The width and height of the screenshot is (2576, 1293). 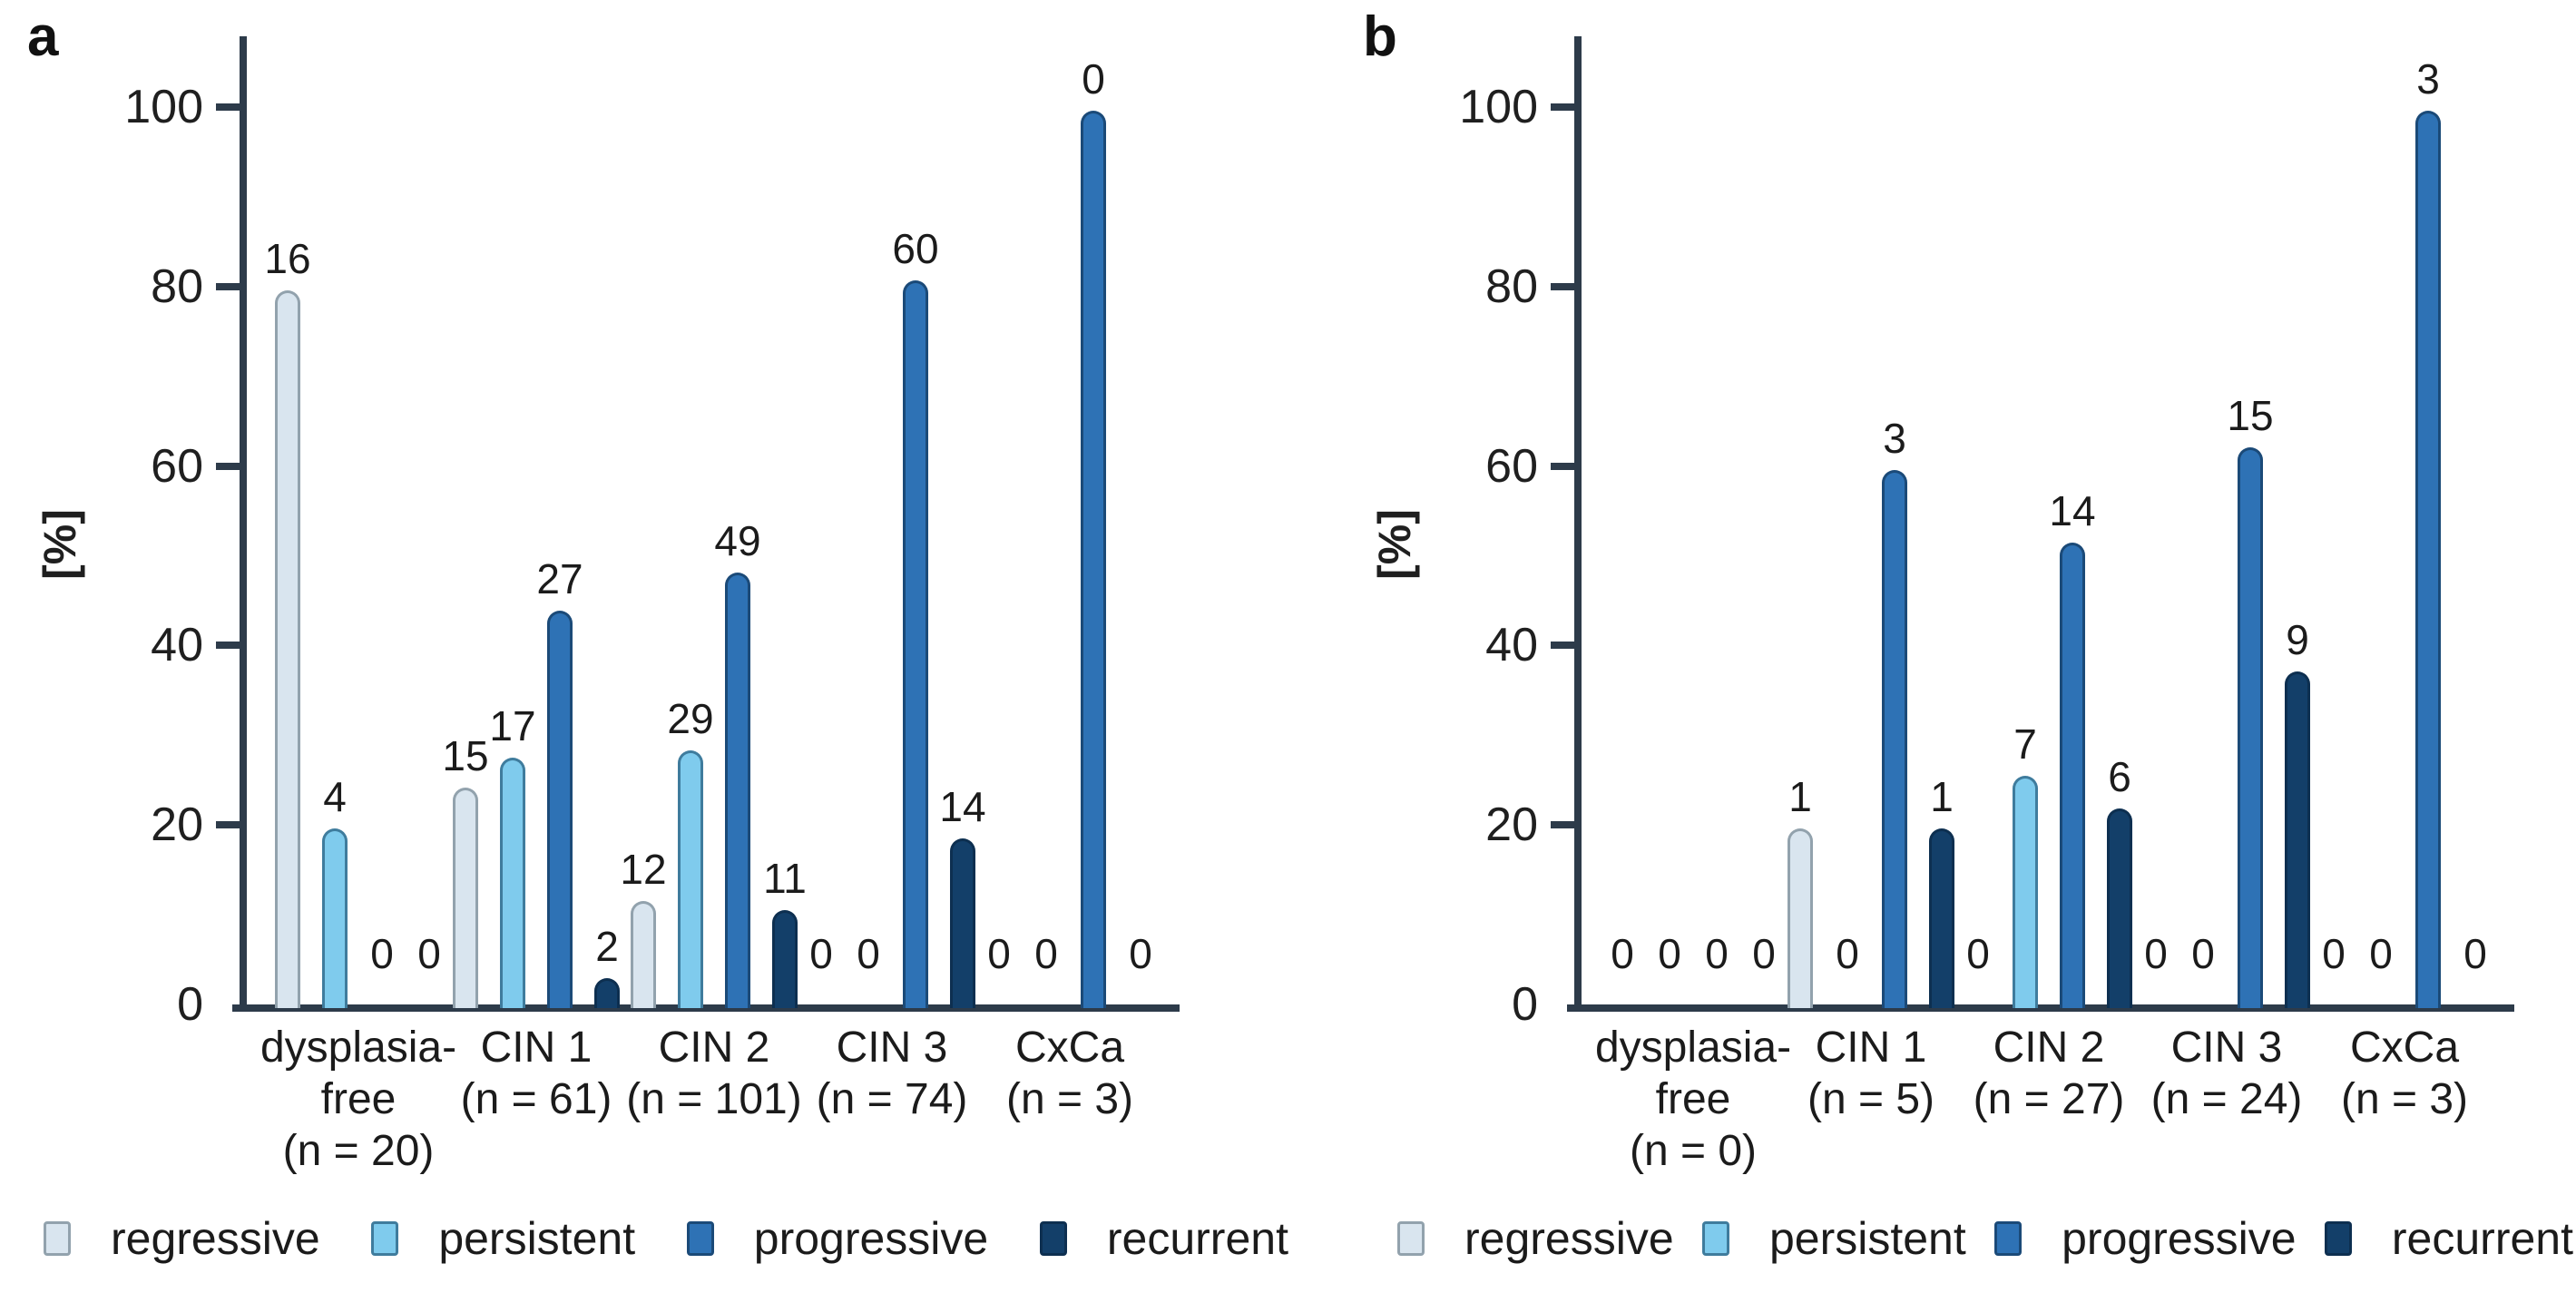 What do you see at coordinates (737, 540) in the screenshot?
I see `bar-value-label: 49` at bounding box center [737, 540].